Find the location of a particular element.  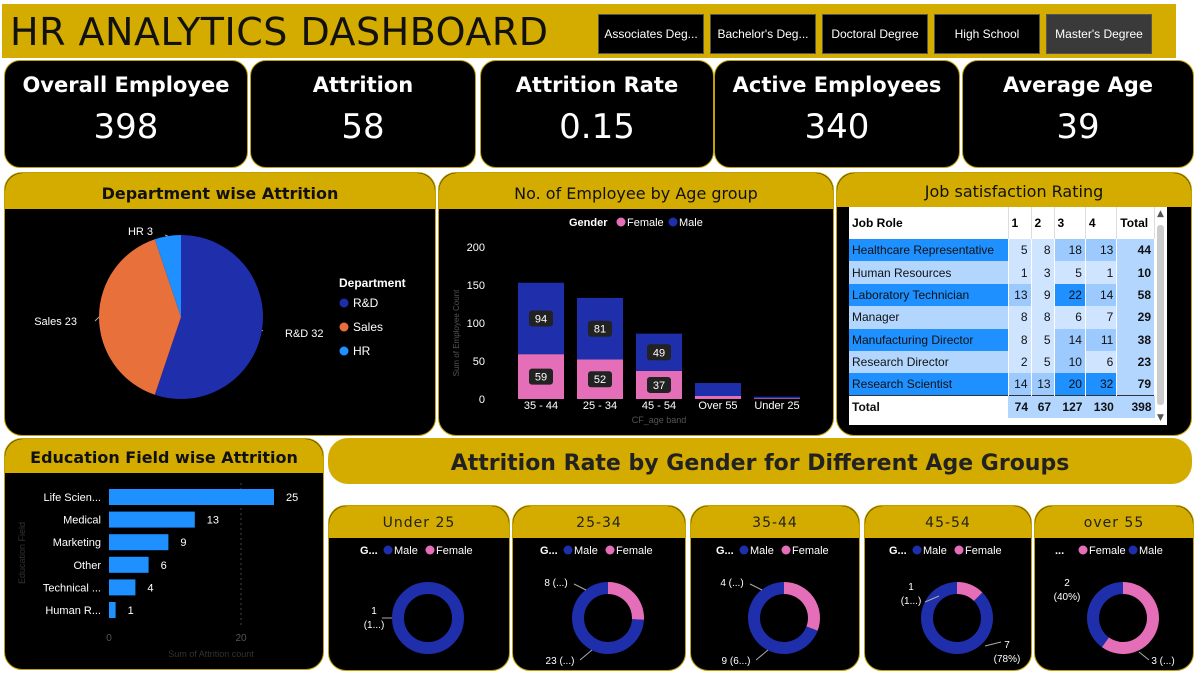

table-row: Manager 8 8 6 7 29 is located at coordinates (1002, 317).